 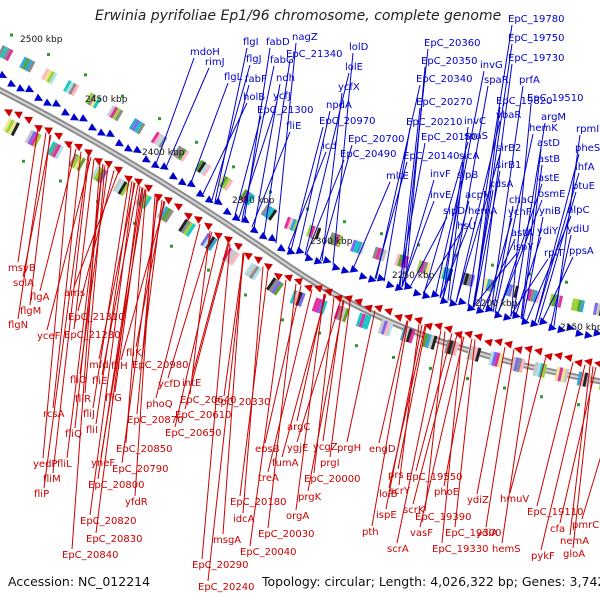 What do you see at coordinates (446, 492) in the screenshot?
I see `reverse-gene-label: phoE` at bounding box center [446, 492].